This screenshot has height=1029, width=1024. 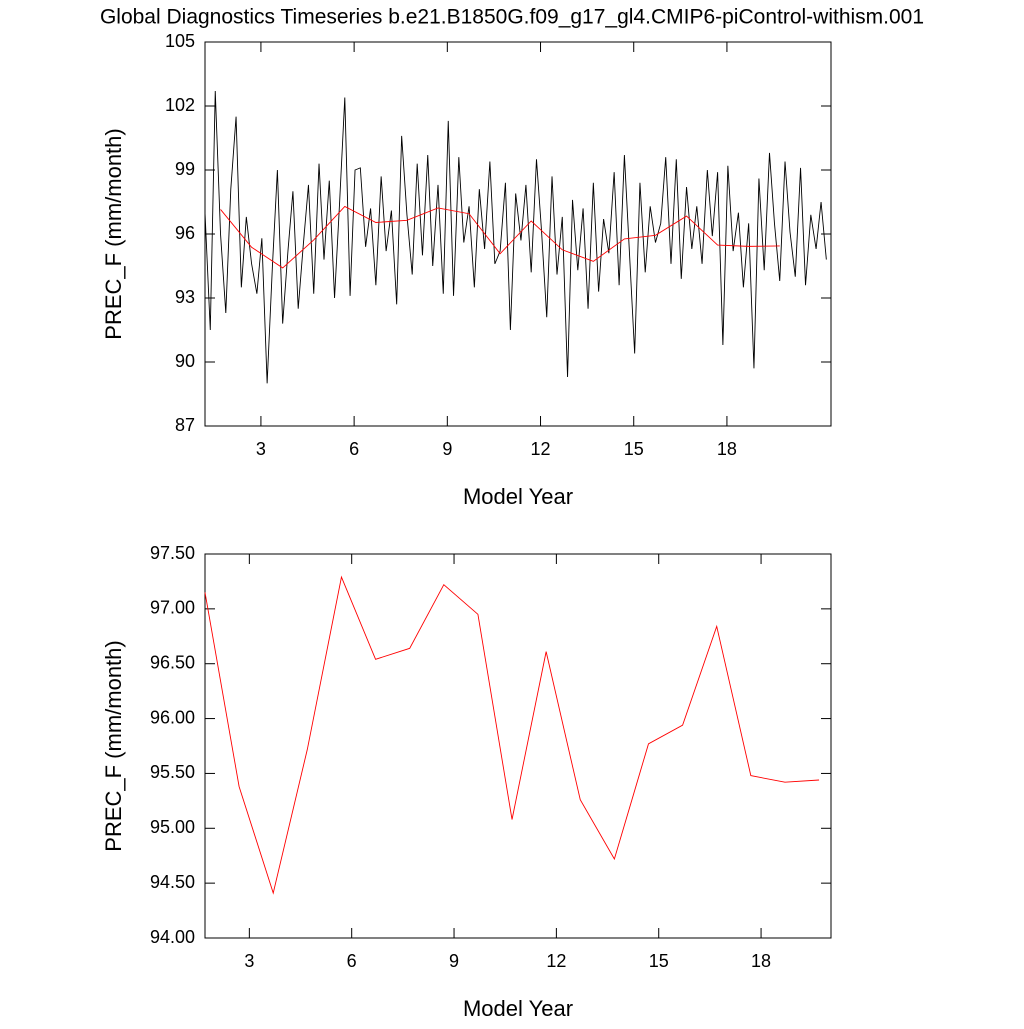 What do you see at coordinates (180, 105) in the screenshot?
I see `y-tick-label: 102` at bounding box center [180, 105].